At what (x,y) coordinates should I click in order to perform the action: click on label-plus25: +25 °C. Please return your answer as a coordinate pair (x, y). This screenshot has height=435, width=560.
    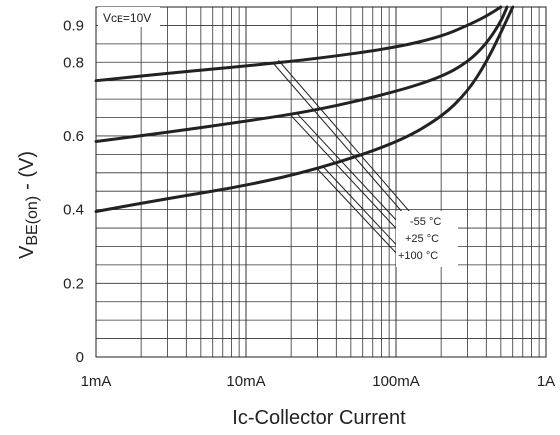
    Looking at the image, I should click on (422, 239).